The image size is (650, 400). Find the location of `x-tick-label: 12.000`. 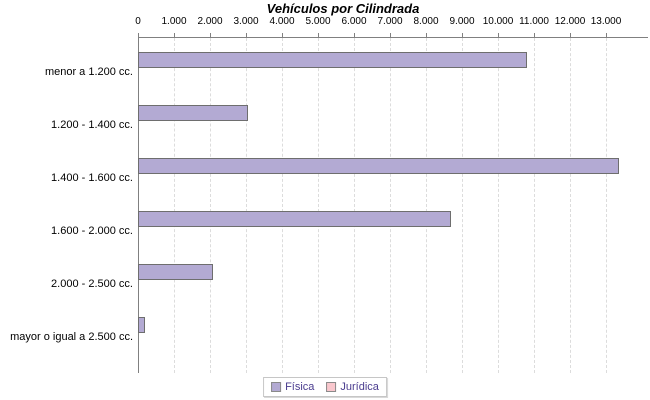

x-tick-label: 12.000 is located at coordinates (570, 21).